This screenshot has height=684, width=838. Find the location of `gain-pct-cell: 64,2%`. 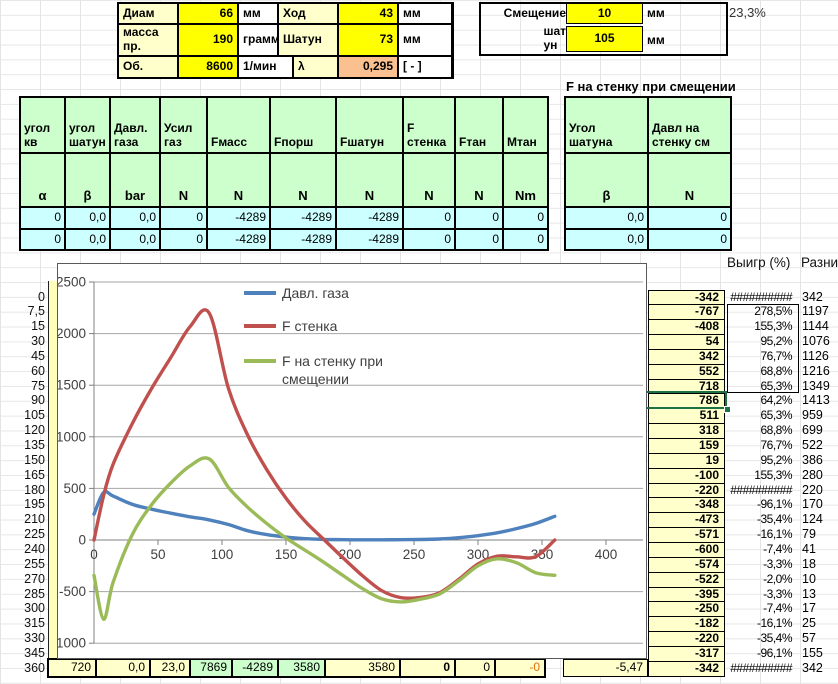

gain-pct-cell: 64,2% is located at coordinates (776, 400).